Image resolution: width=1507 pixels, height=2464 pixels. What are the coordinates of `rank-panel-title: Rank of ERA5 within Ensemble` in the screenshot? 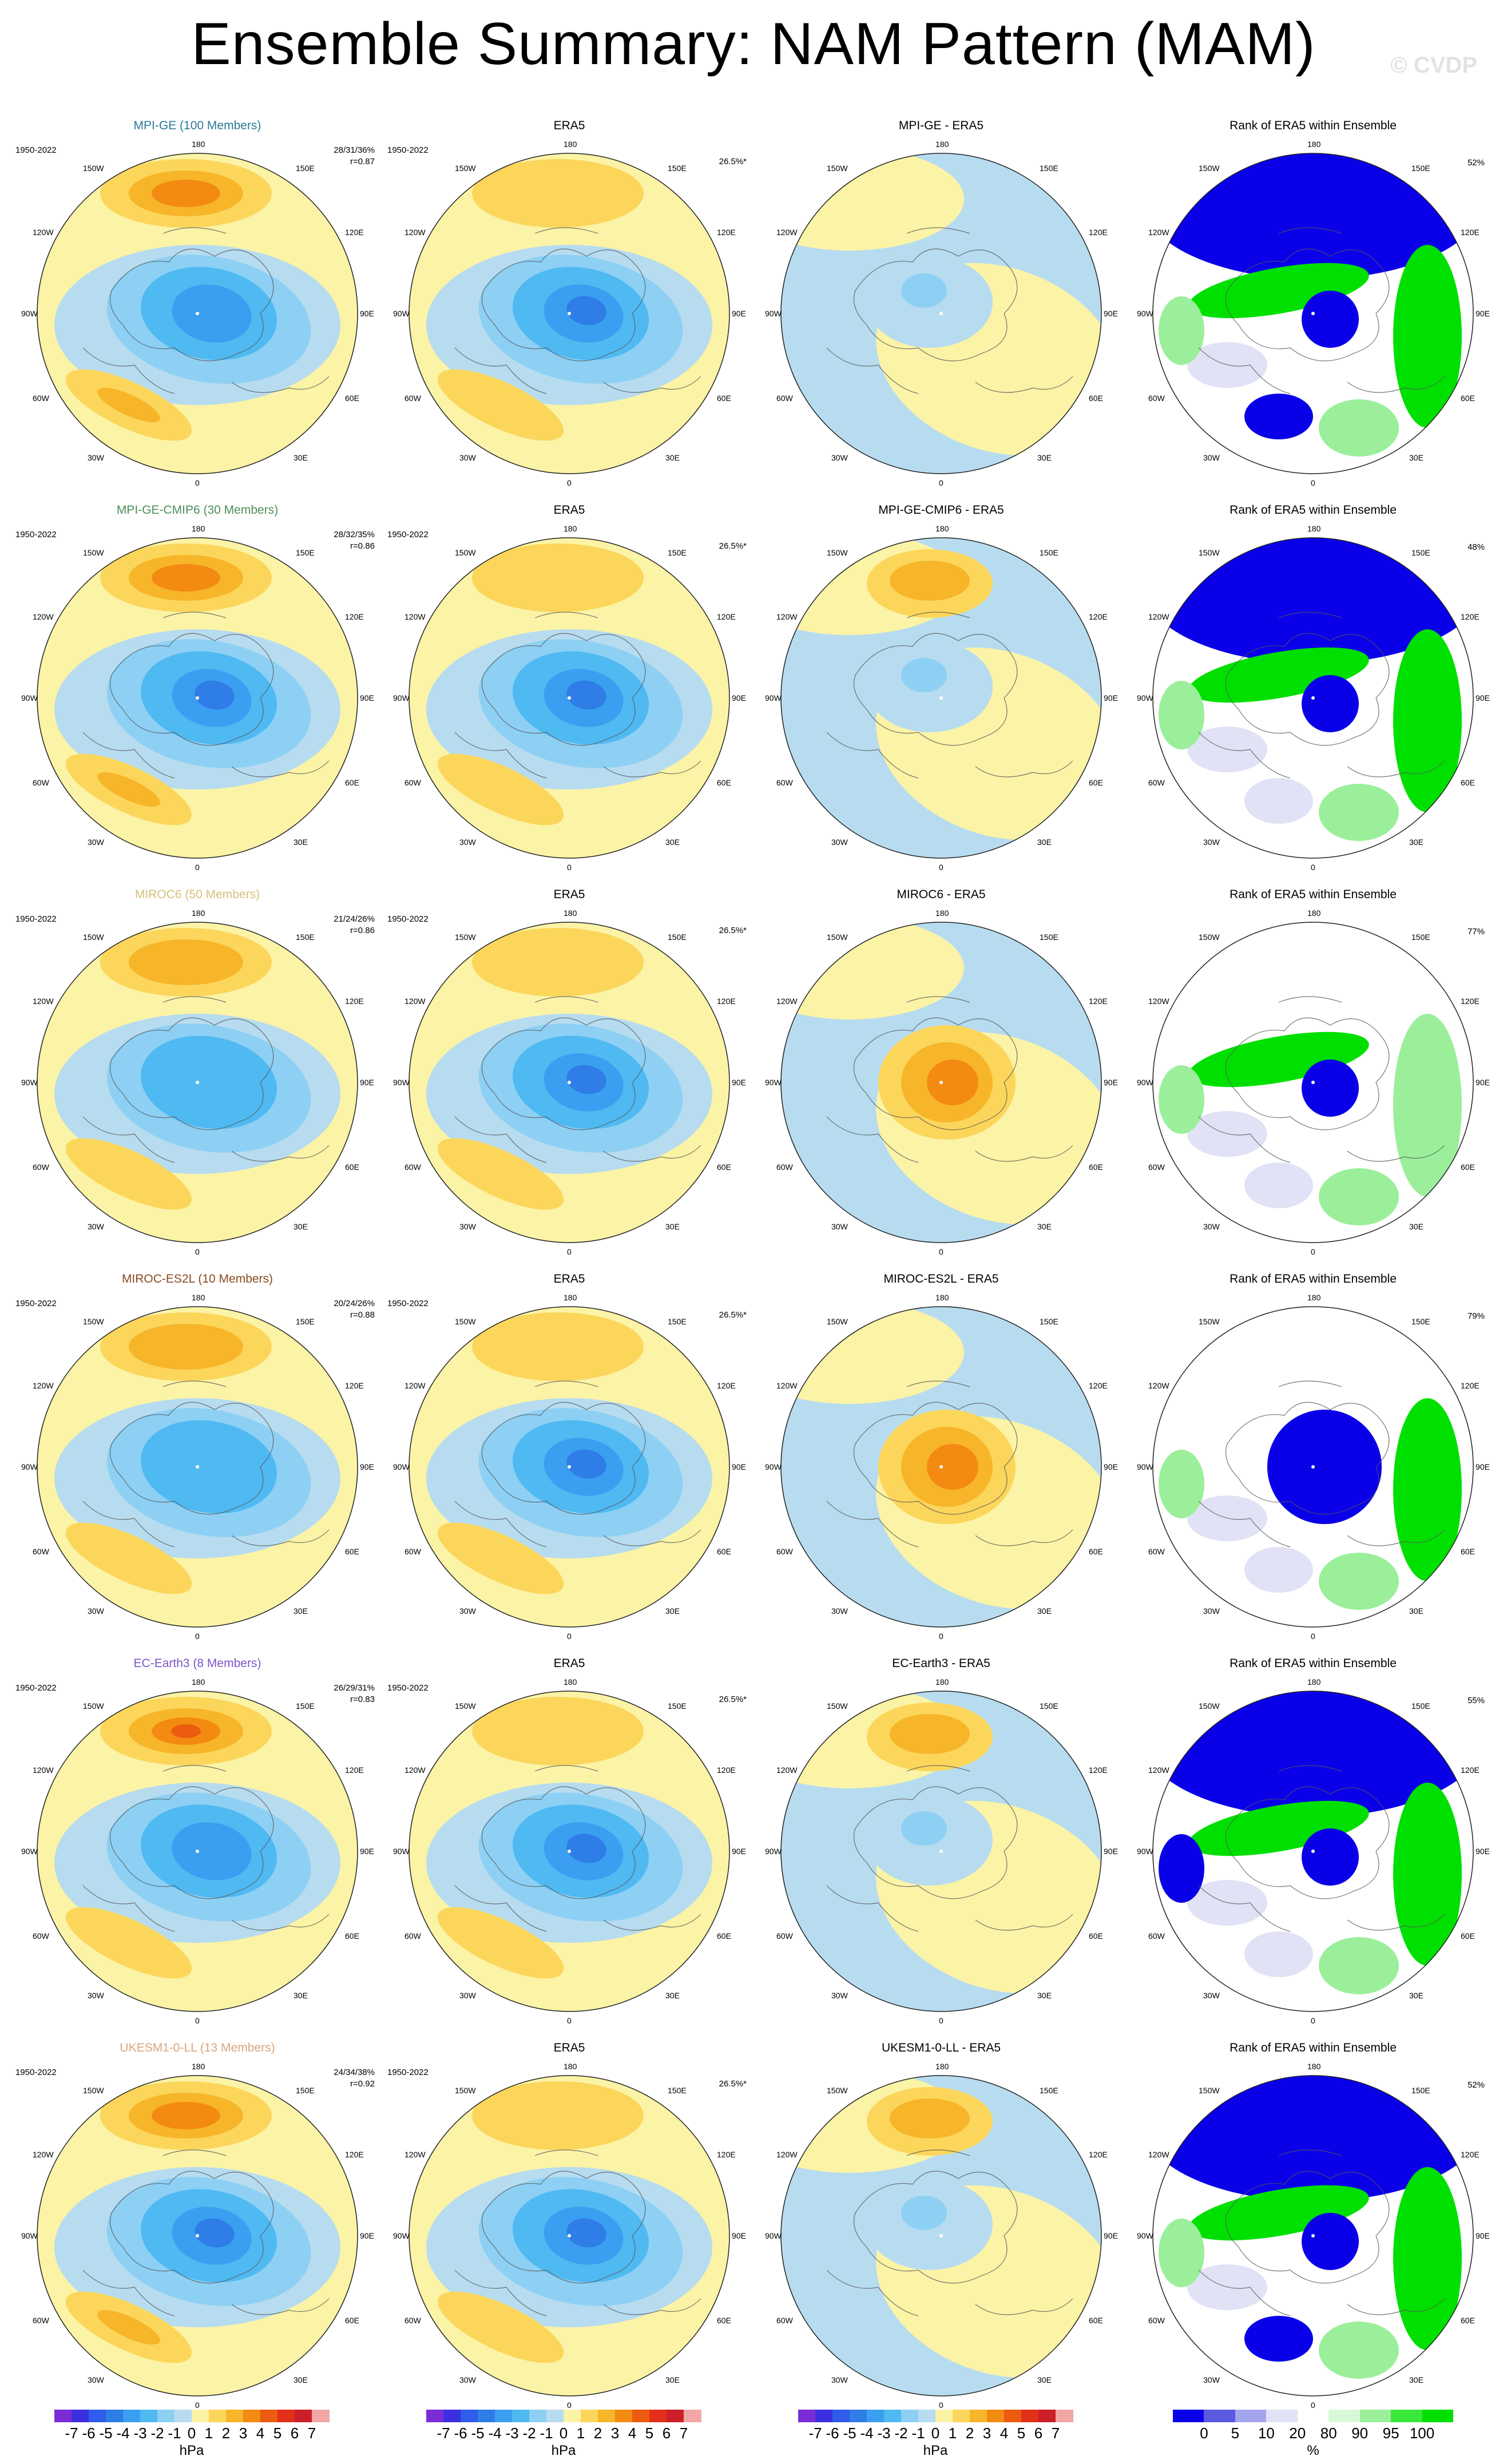 It's located at (1313, 510).